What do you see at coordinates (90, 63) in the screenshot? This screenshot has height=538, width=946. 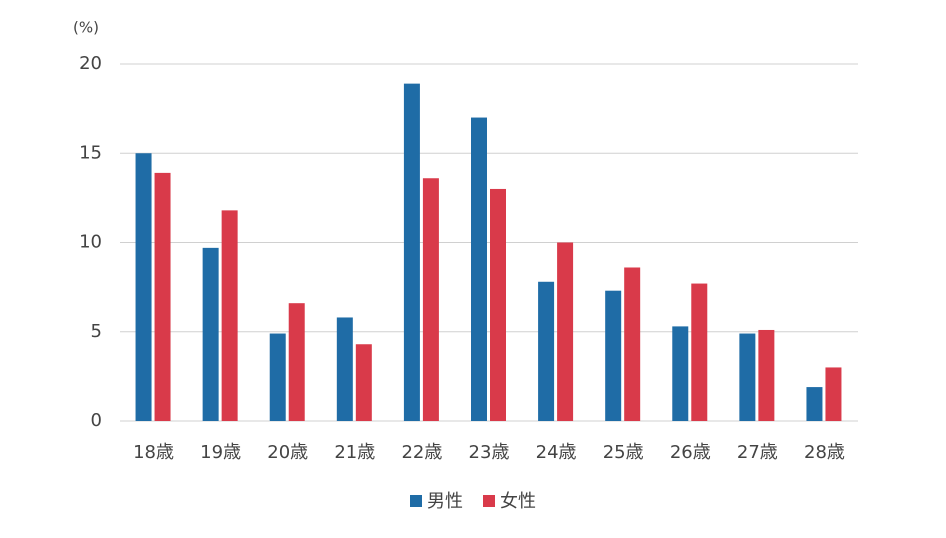 I see `y-tick-label: 20` at bounding box center [90, 63].